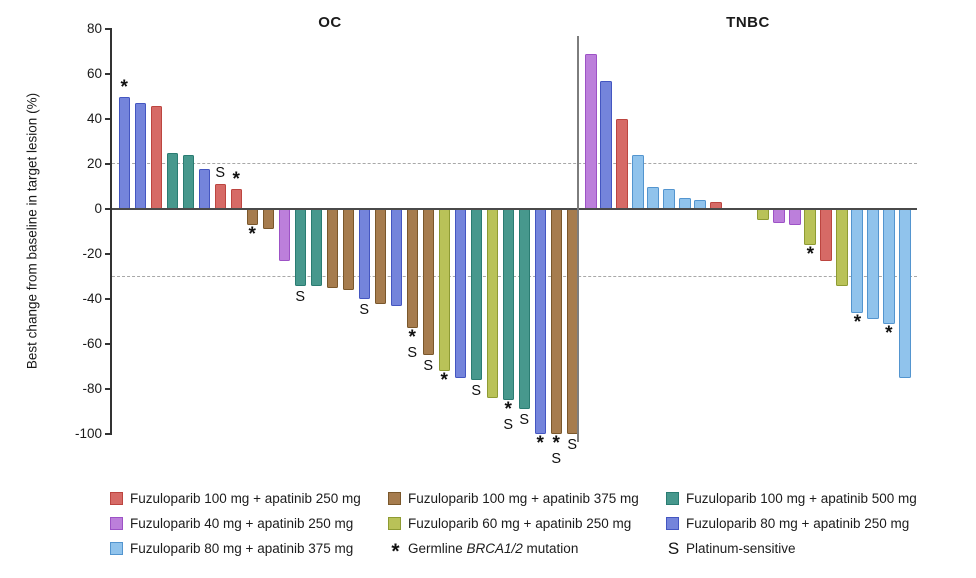 The image size is (976, 578). What do you see at coordinates (116, 498) in the screenshot?
I see `legend-swatch-red` at bounding box center [116, 498].